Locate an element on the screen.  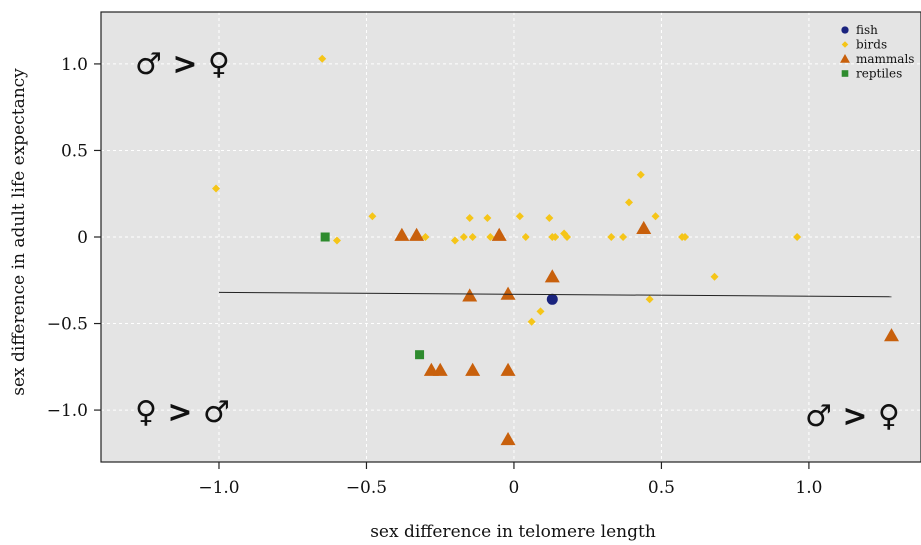
x-tick-label: 1.0 is located at coordinates (808, 488).